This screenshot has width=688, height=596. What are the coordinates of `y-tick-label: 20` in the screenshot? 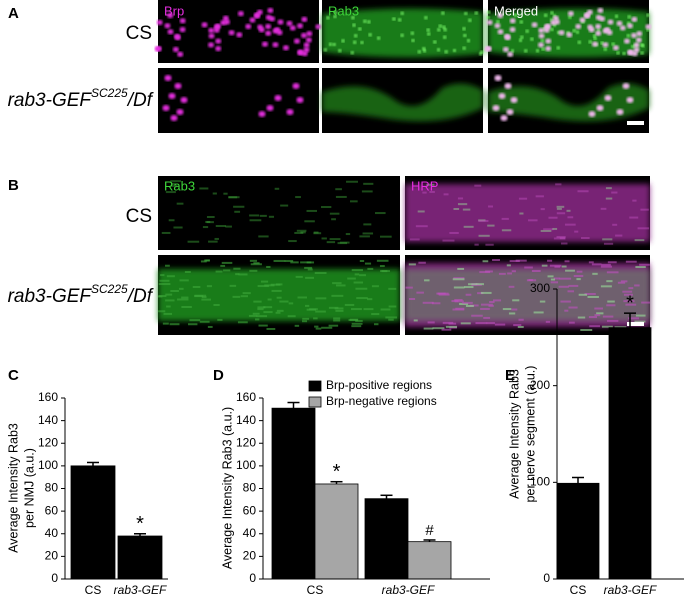 It's located at (52, 556).